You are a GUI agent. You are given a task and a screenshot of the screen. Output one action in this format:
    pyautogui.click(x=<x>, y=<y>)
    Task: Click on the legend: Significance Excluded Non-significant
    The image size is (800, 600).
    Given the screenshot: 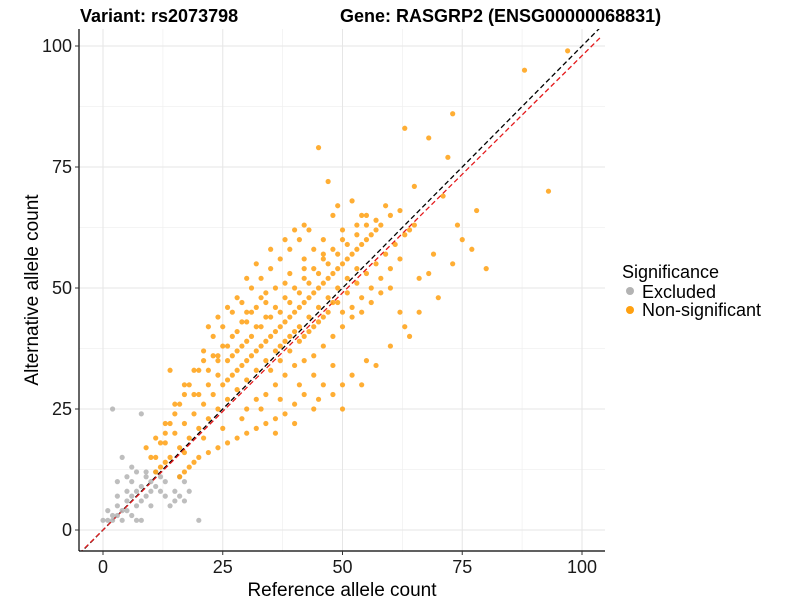 What is the action you would take?
    pyautogui.click(x=691, y=291)
    